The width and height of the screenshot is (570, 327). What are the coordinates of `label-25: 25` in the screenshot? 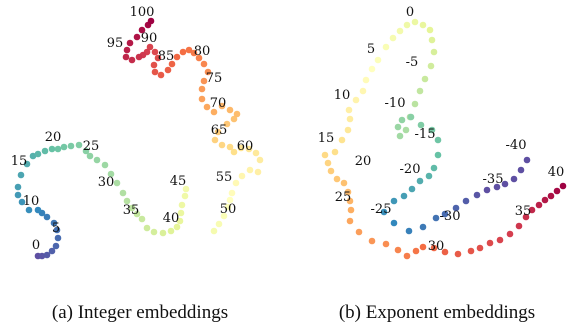 It's located at (91, 146).